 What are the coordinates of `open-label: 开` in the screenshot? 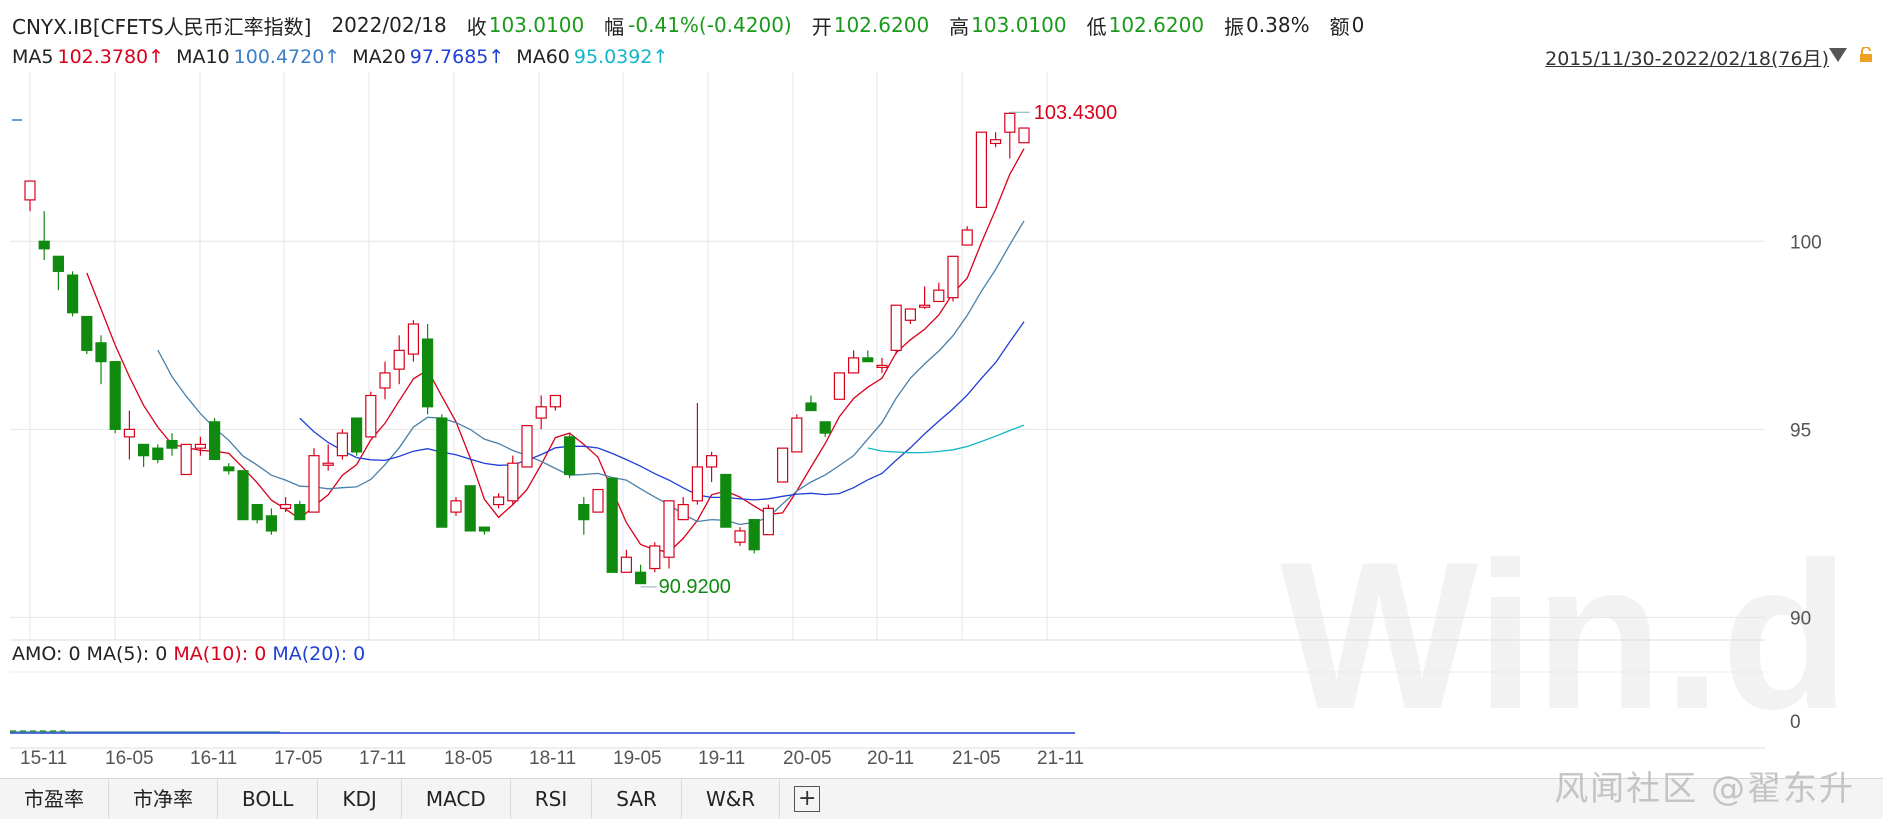 It's located at (821, 26).